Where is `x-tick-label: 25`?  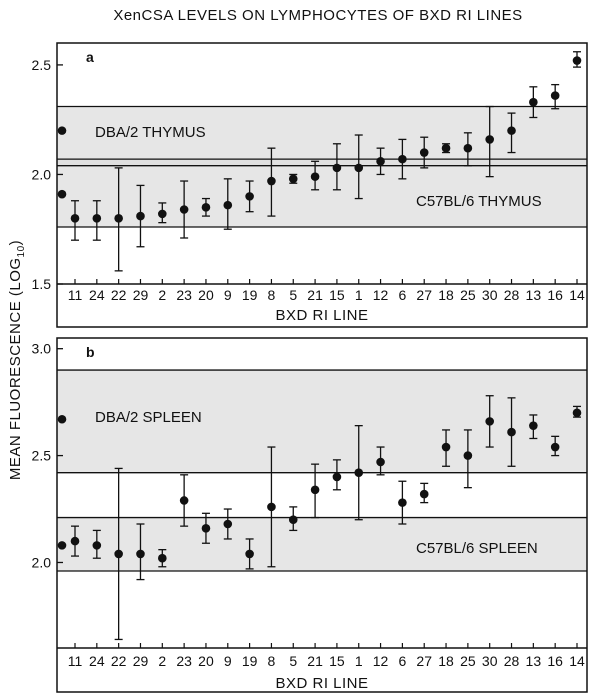
x-tick-label: 25 is located at coordinates (468, 661).